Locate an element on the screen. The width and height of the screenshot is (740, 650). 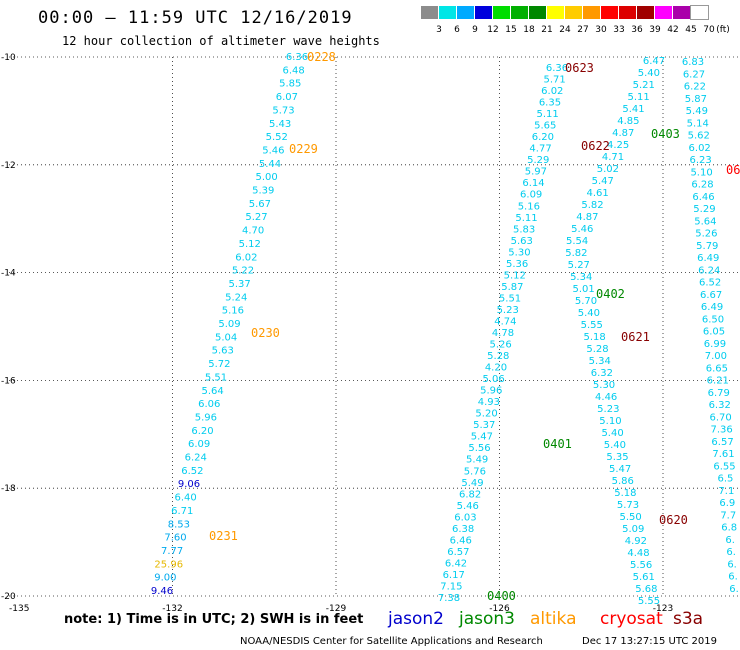
wave-height-label: 7.77 is located at coordinates (172, 551).